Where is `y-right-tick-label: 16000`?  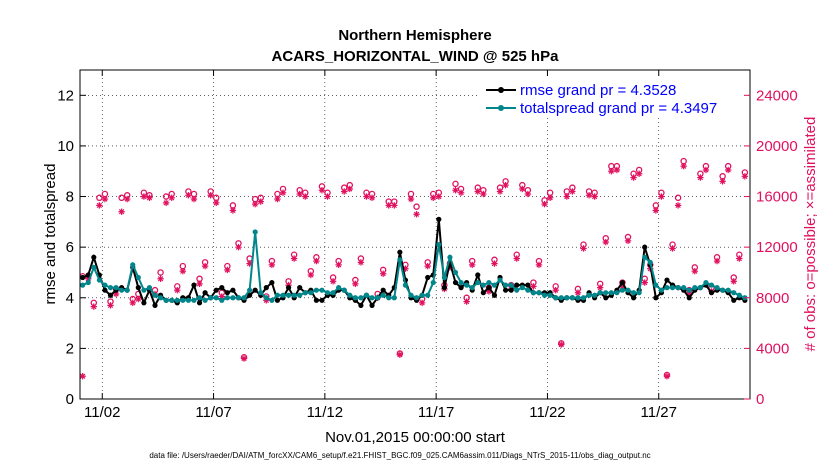
y-right-tick-label: 16000 is located at coordinates (777, 197).